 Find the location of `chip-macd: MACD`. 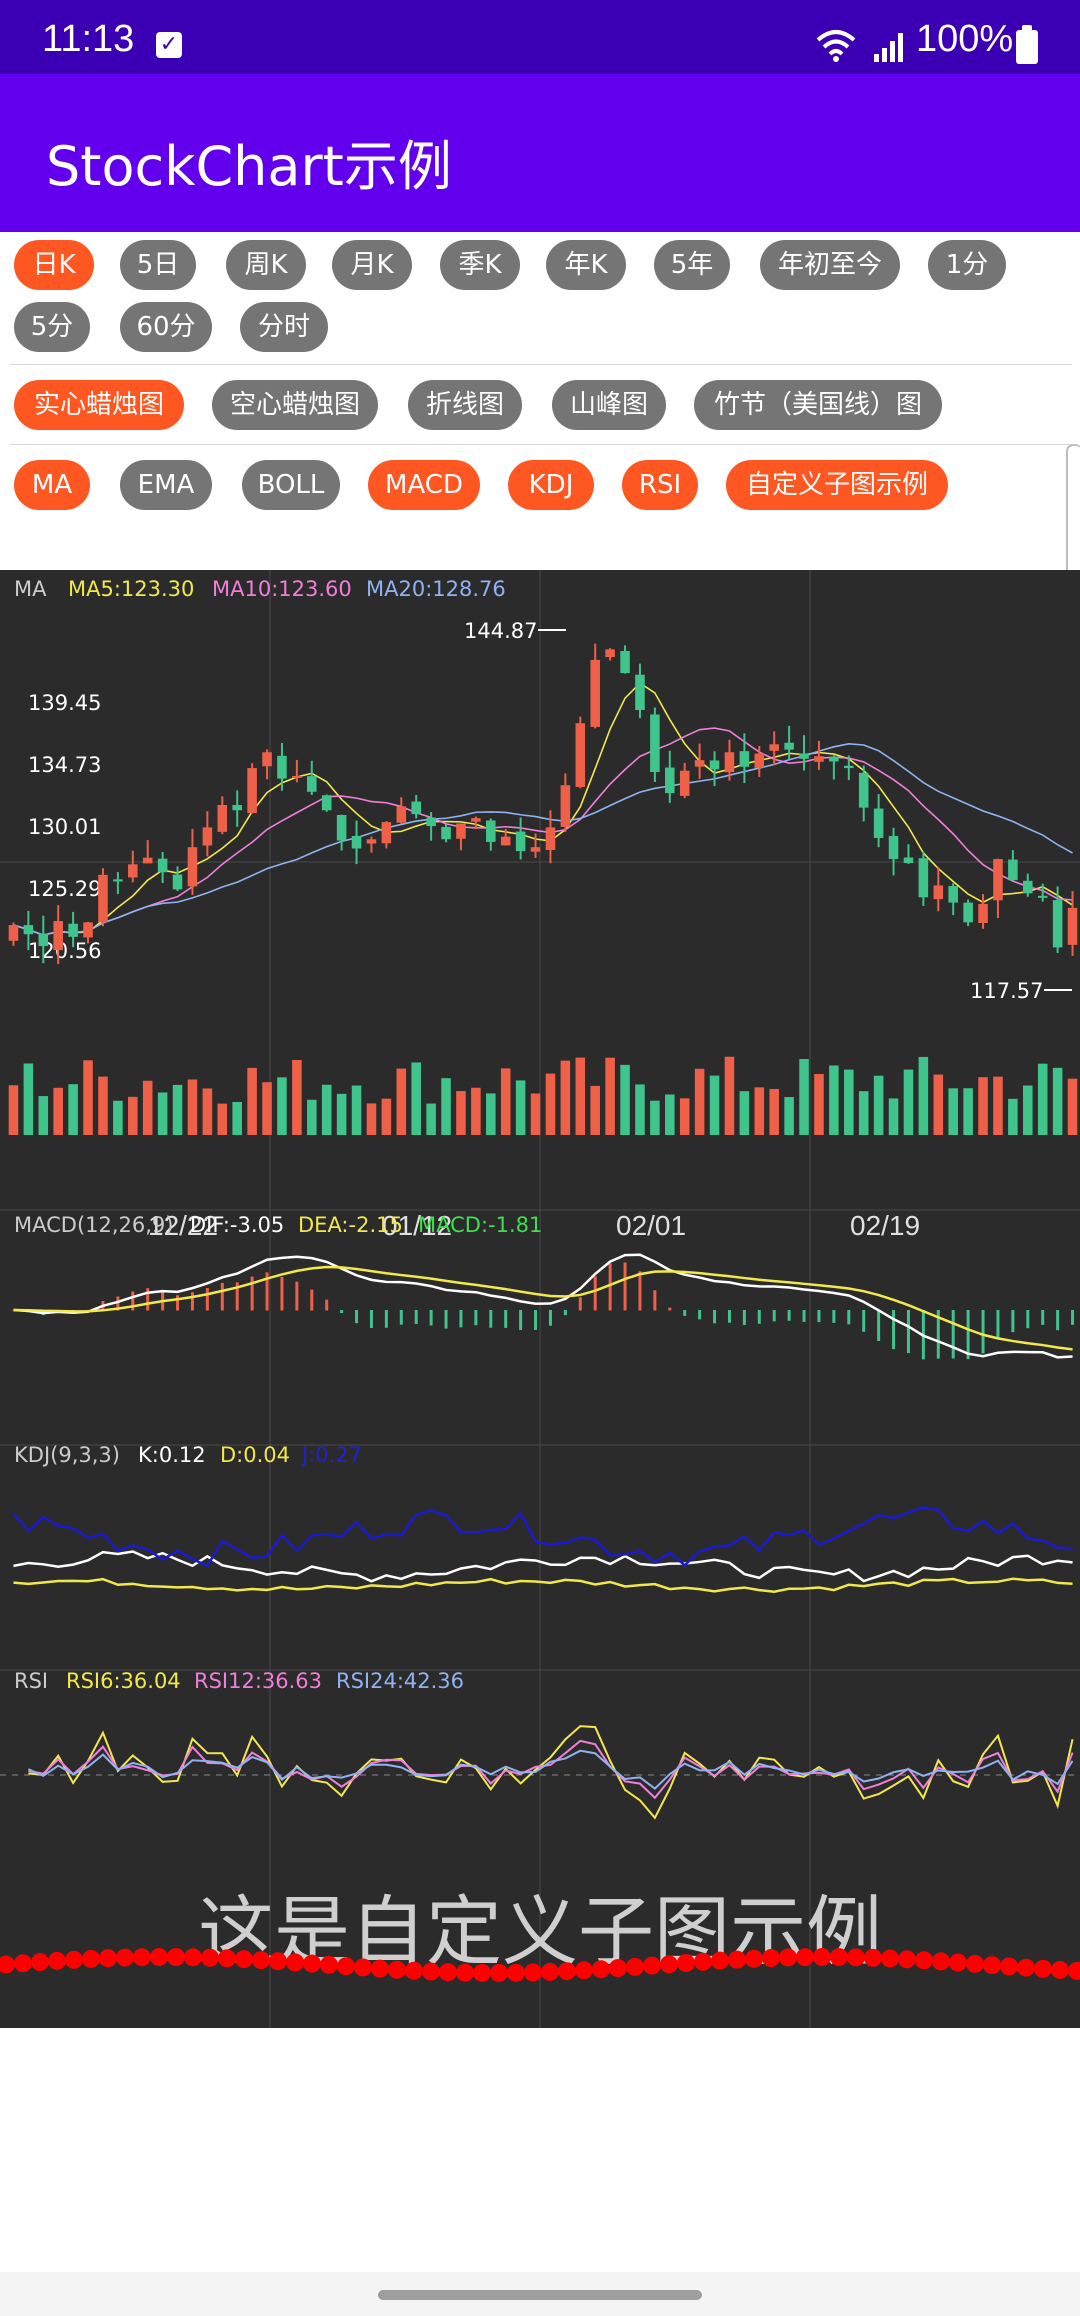

chip-macd: MACD is located at coordinates (424, 485).